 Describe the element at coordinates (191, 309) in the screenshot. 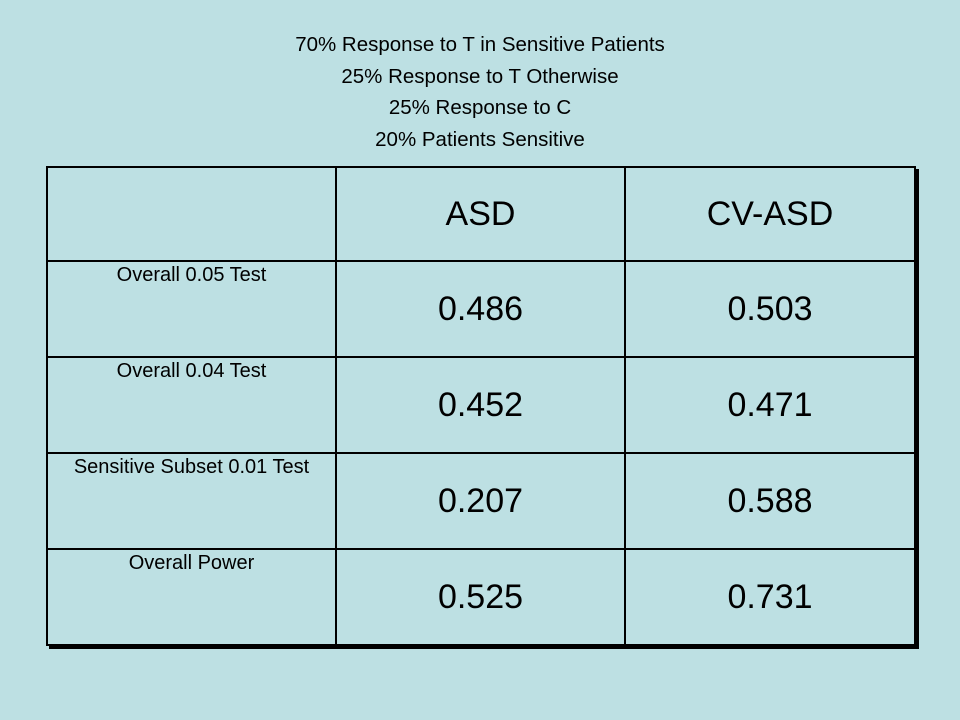

I see `row-label: Overall 0.05 Test` at that location.